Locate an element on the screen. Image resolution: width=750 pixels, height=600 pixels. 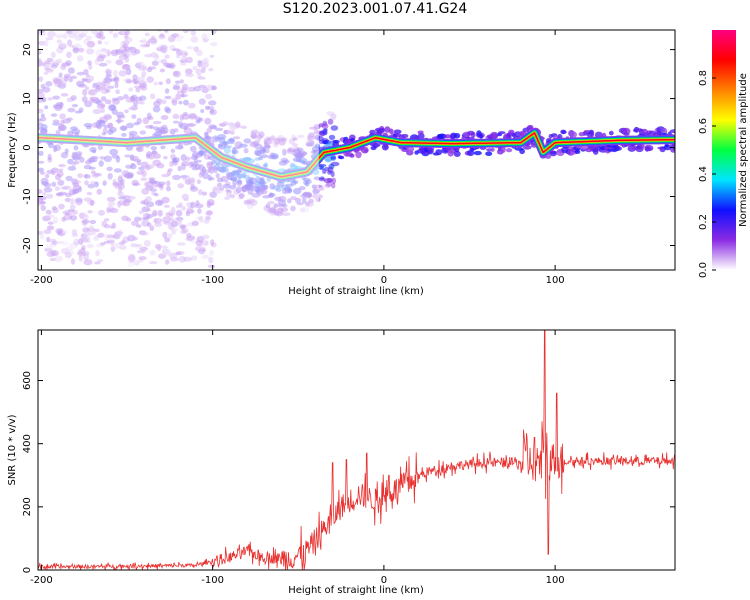
figure-title: S120.2023.001.07.41.G24 is located at coordinates (375, 9).